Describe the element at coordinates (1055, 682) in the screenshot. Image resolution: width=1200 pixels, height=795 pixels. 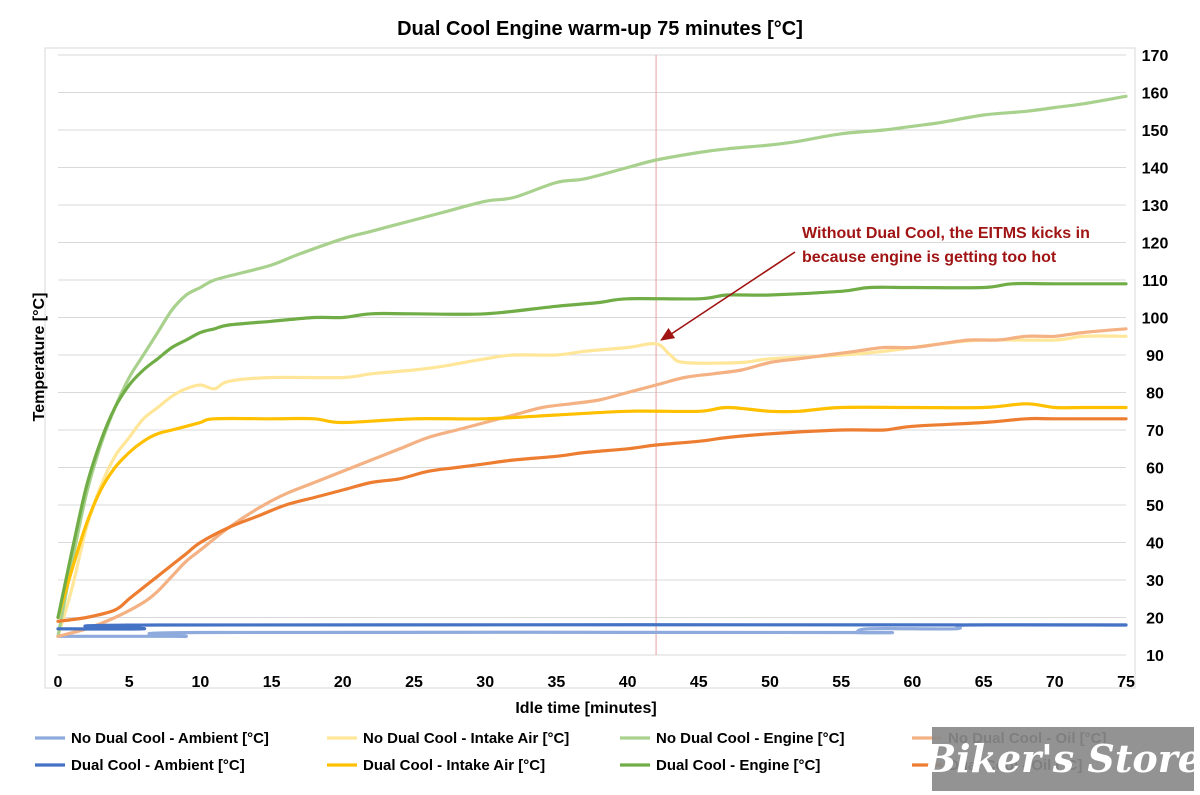
I see `x-tick-label: 70` at that location.